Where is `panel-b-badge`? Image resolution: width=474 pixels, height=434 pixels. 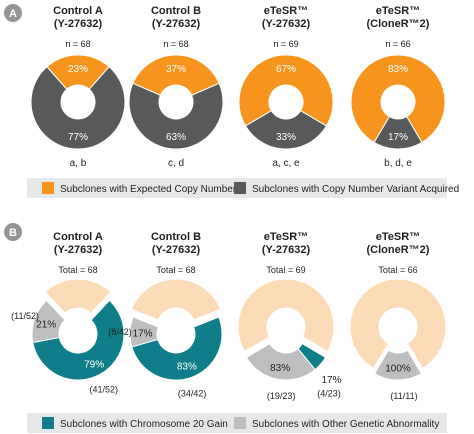 panel-b-badge is located at coordinates (13, 232).